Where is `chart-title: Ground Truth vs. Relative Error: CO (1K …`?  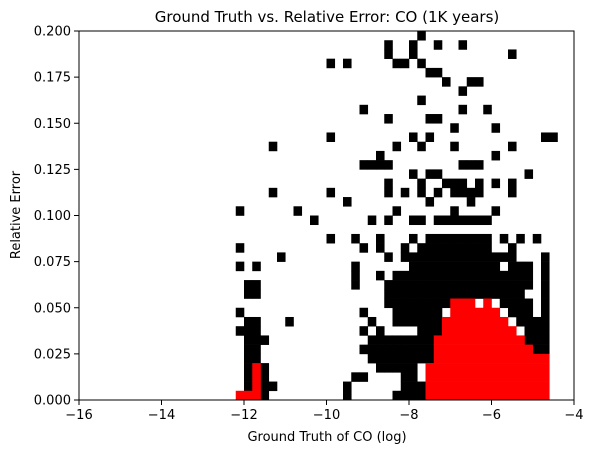
chart-title: Ground Truth vs. Relative Error: CO (1K … is located at coordinates (327, 17).